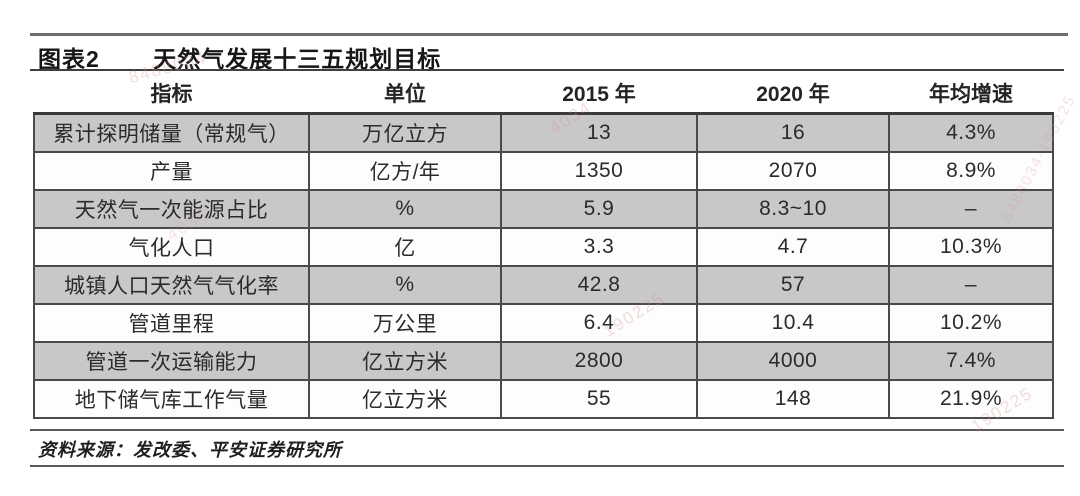 This screenshot has height=496, width=1080. Describe the element at coordinates (171, 209) in the screenshot. I see `cell-indicator: 天然气一次能源占比` at that location.